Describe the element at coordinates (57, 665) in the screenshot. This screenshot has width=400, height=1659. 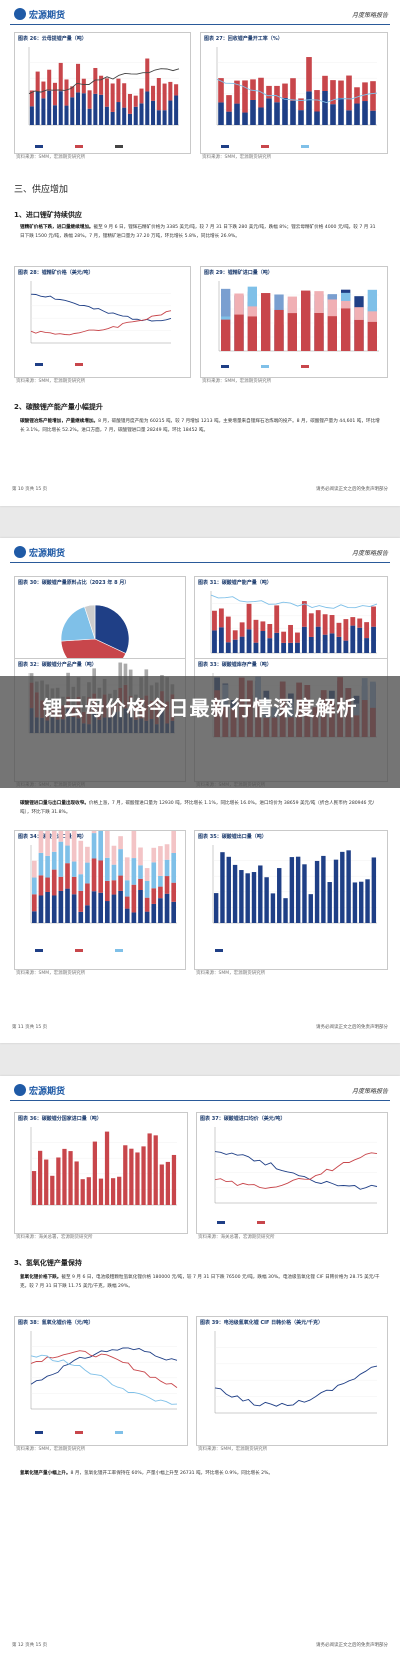
I see `figure-32-title: 图表 32：碳酸锂分产品产量（吨）` at that location.